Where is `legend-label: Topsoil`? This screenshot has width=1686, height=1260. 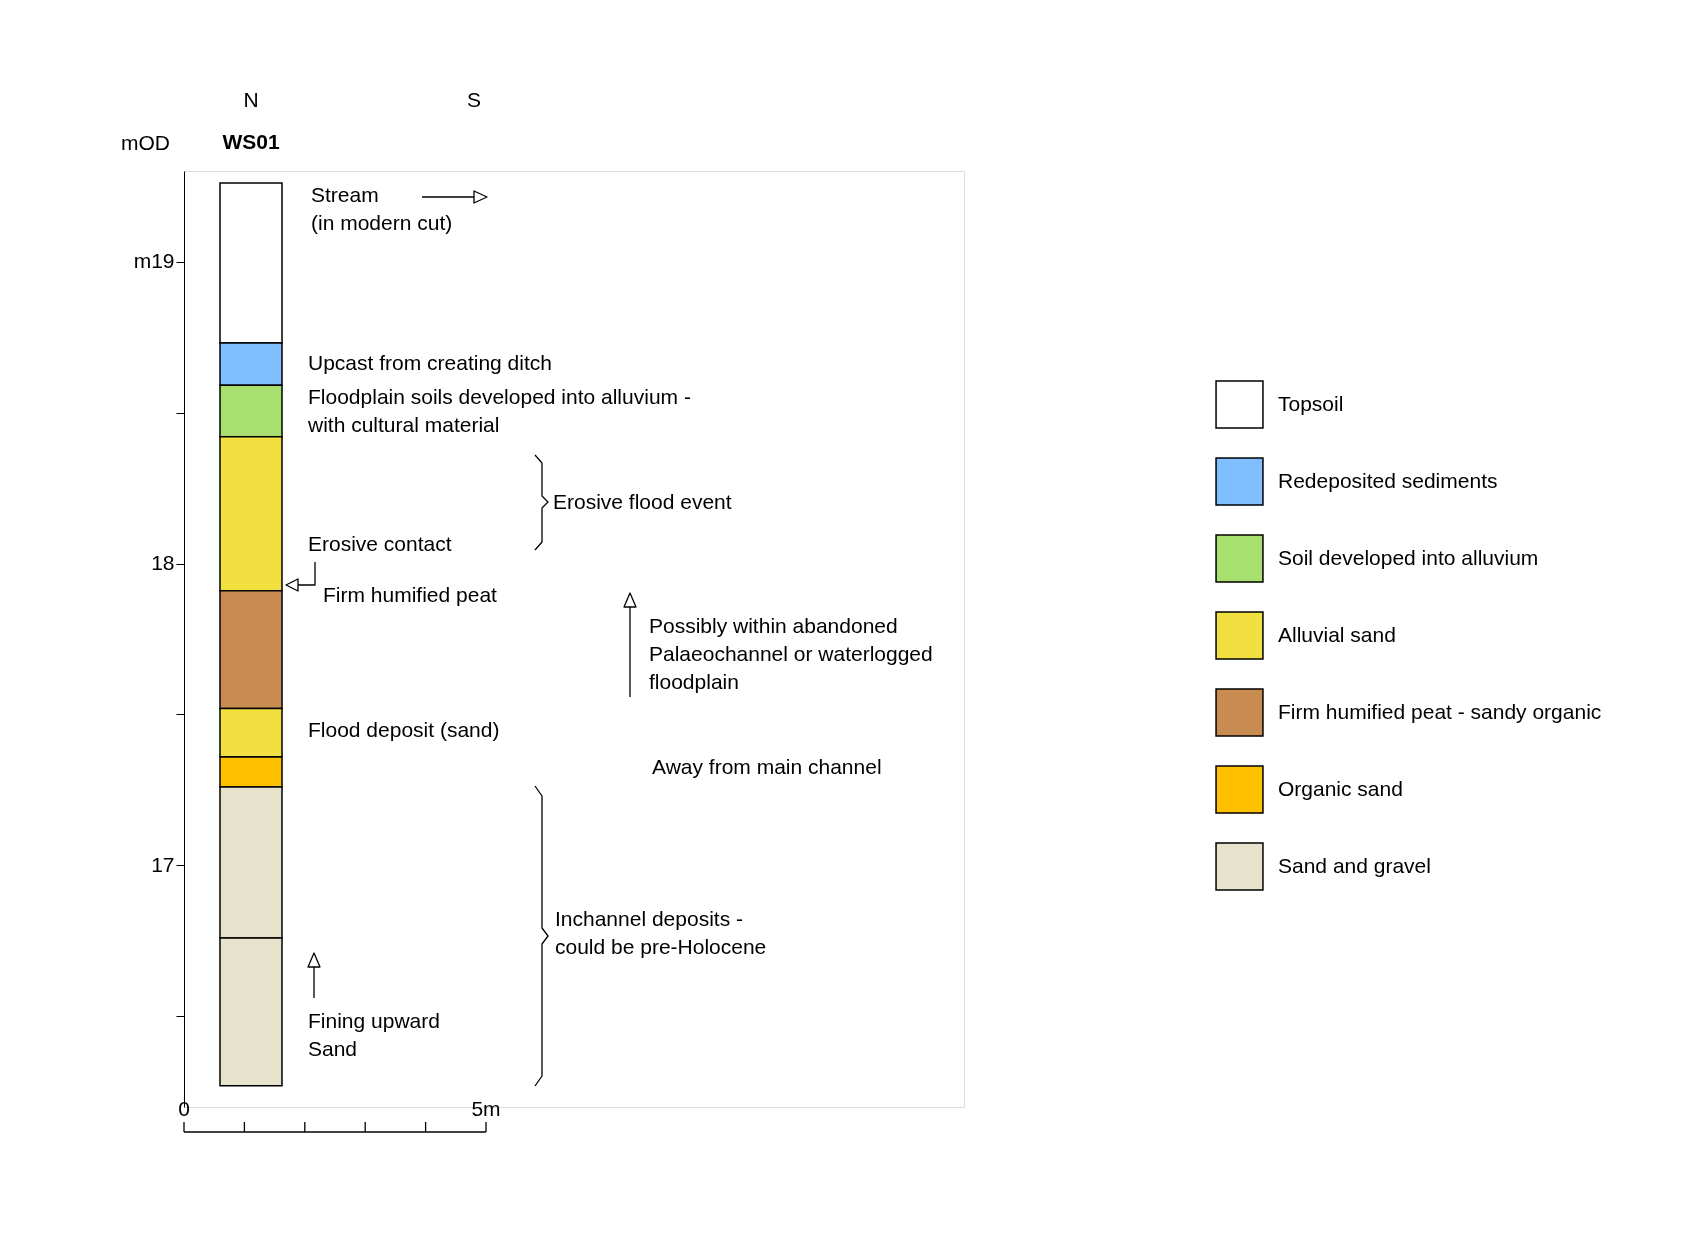 legend-label: Topsoil is located at coordinates (1311, 403).